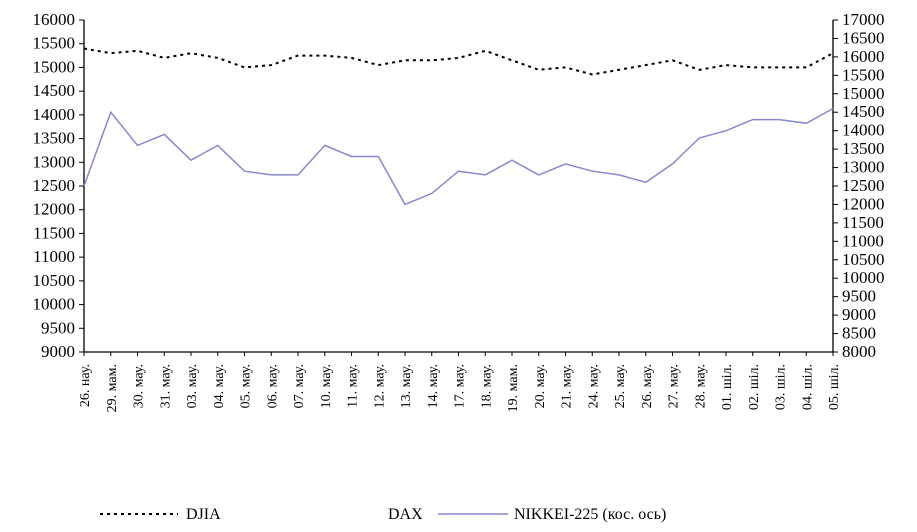 This screenshot has height=532, width=917. Describe the element at coordinates (192, 386) in the screenshot. I see `x-tick-label: 03. мау.` at that location.